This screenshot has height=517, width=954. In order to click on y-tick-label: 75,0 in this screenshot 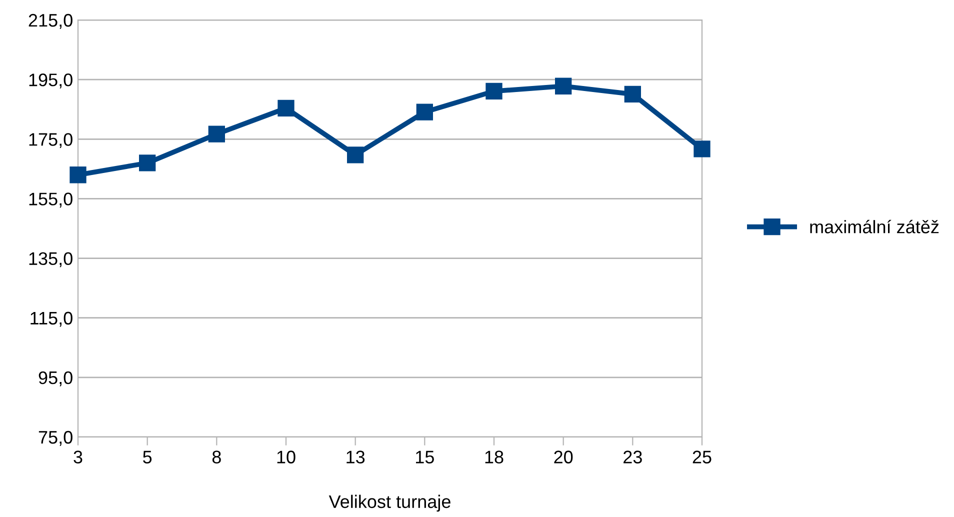, I will do `click(55, 438)`.